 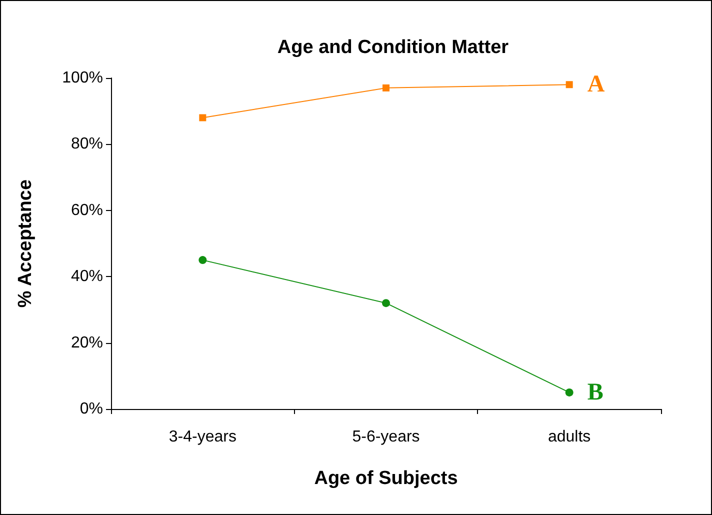 I want to click on y-tick-label: 40%, so click(x=86, y=277).